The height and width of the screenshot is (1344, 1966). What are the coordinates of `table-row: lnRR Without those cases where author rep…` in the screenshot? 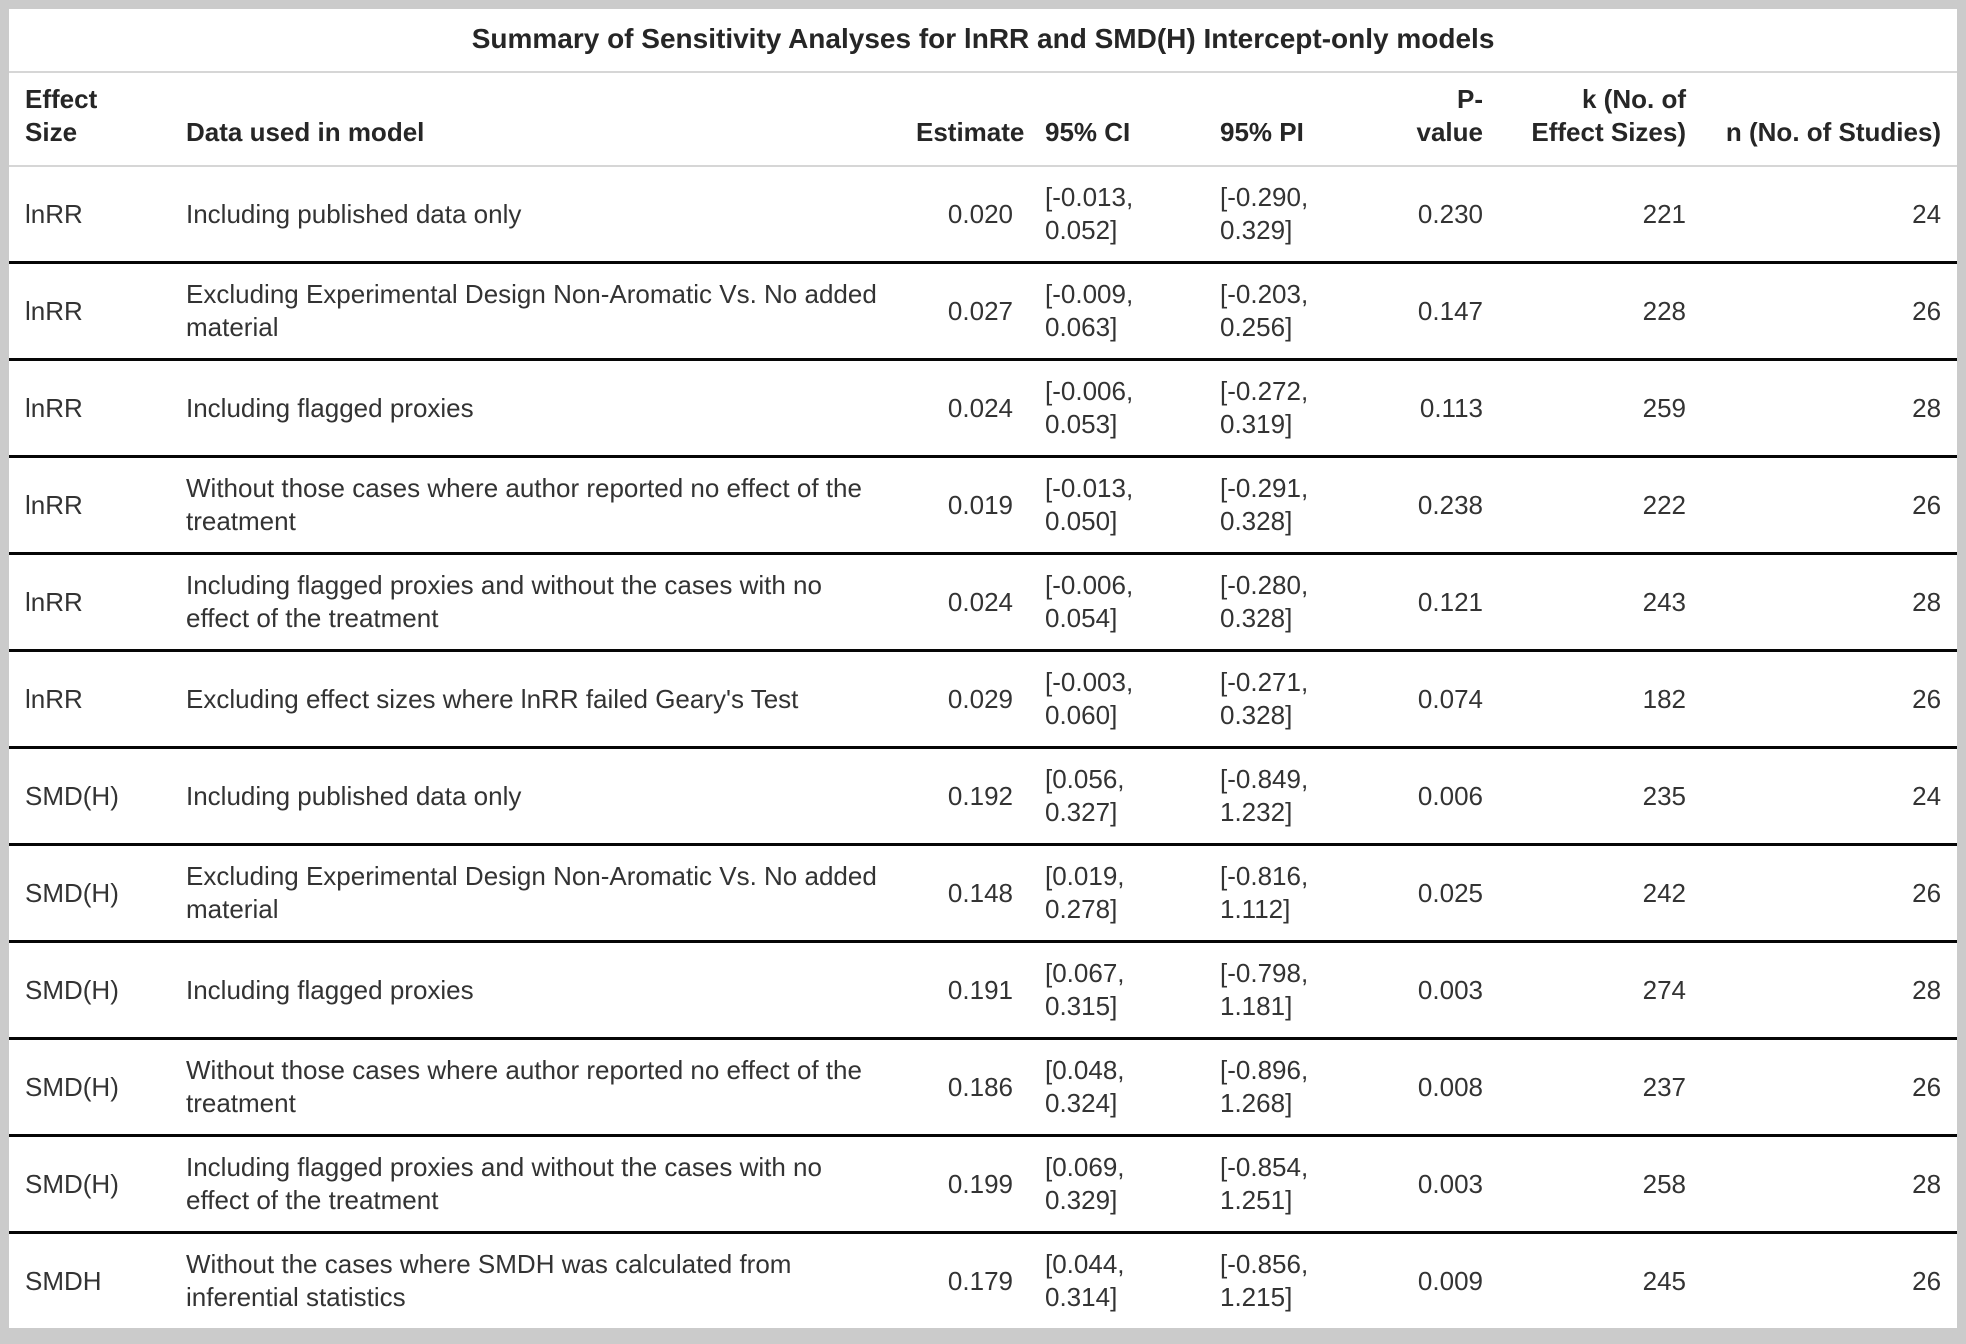 It's located at (983, 505).